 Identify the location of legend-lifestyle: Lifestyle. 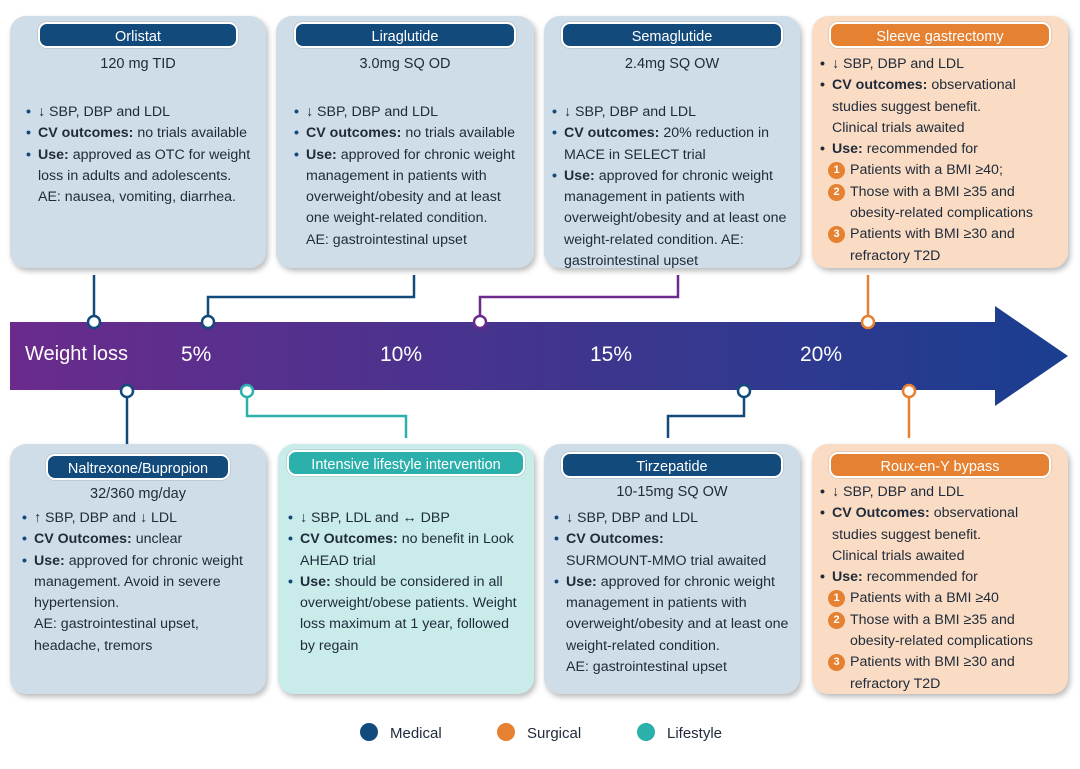
(680, 733).